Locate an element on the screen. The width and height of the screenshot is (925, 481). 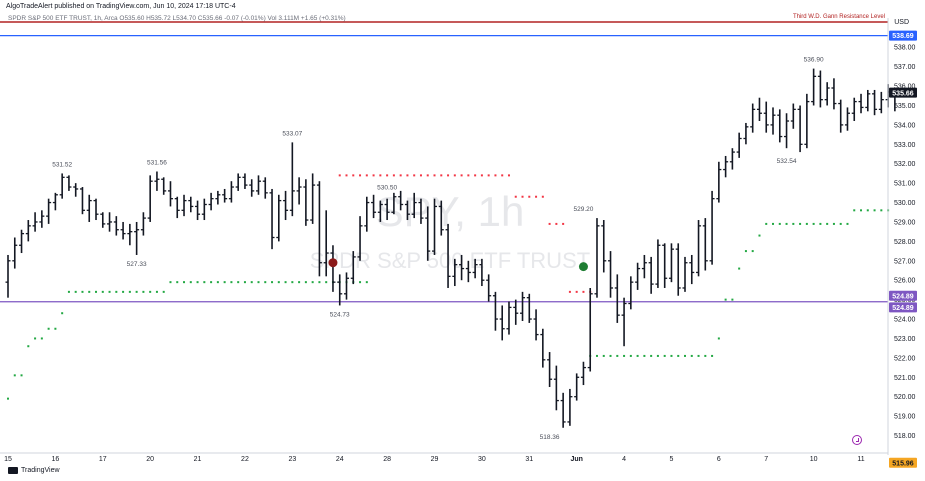
price-tick-label: 537.00 is located at coordinates (905, 67).